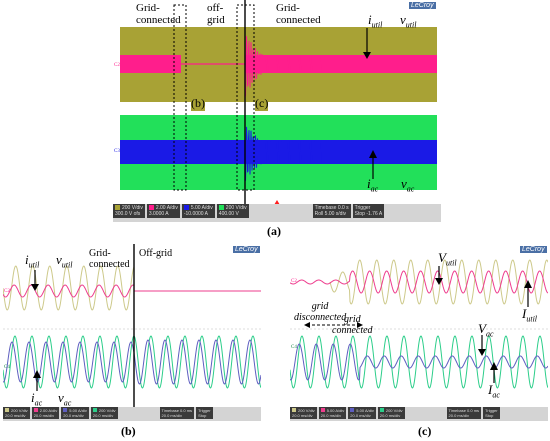 This screenshot has height=441, width=550. What do you see at coordinates (422, 5) in the screenshot?
I see `lecroy-logo: LeCroy` at bounding box center [422, 5].